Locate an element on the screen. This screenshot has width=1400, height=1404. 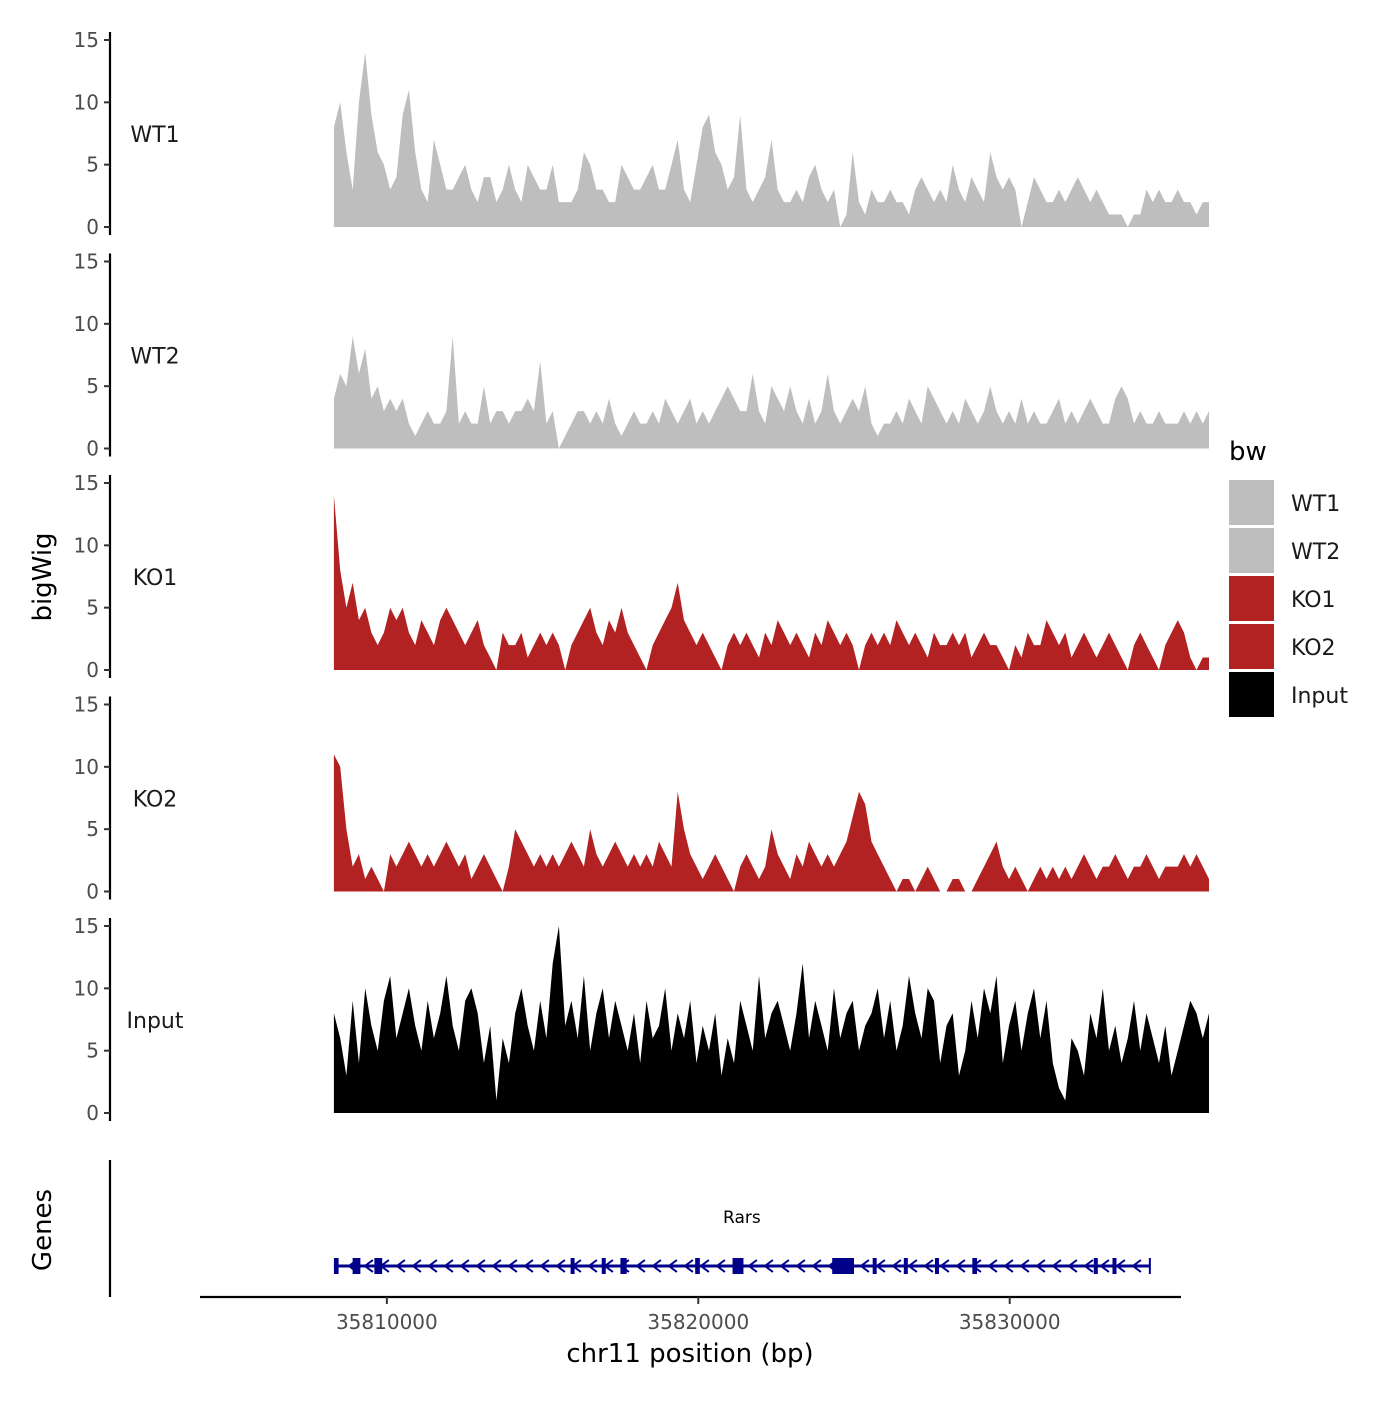
track-label-input: Input is located at coordinates (155, 1021).